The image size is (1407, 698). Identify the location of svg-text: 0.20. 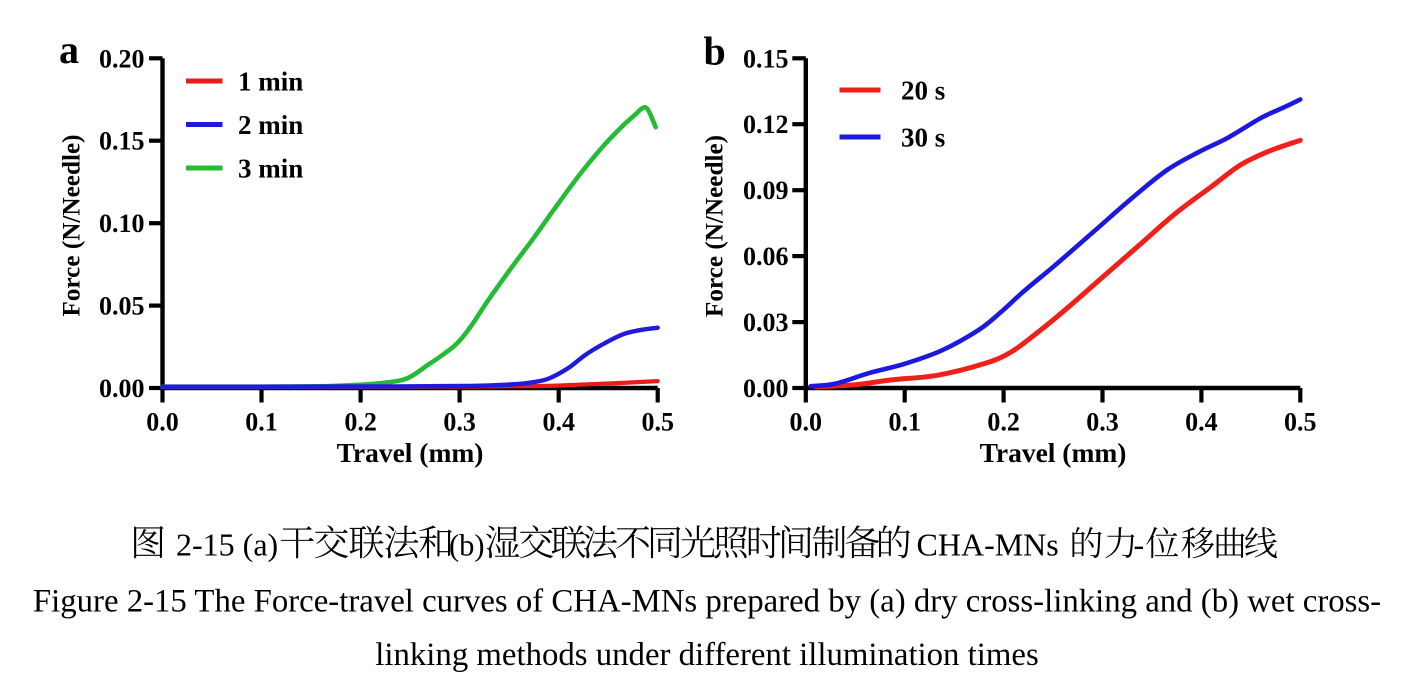
(122, 58).